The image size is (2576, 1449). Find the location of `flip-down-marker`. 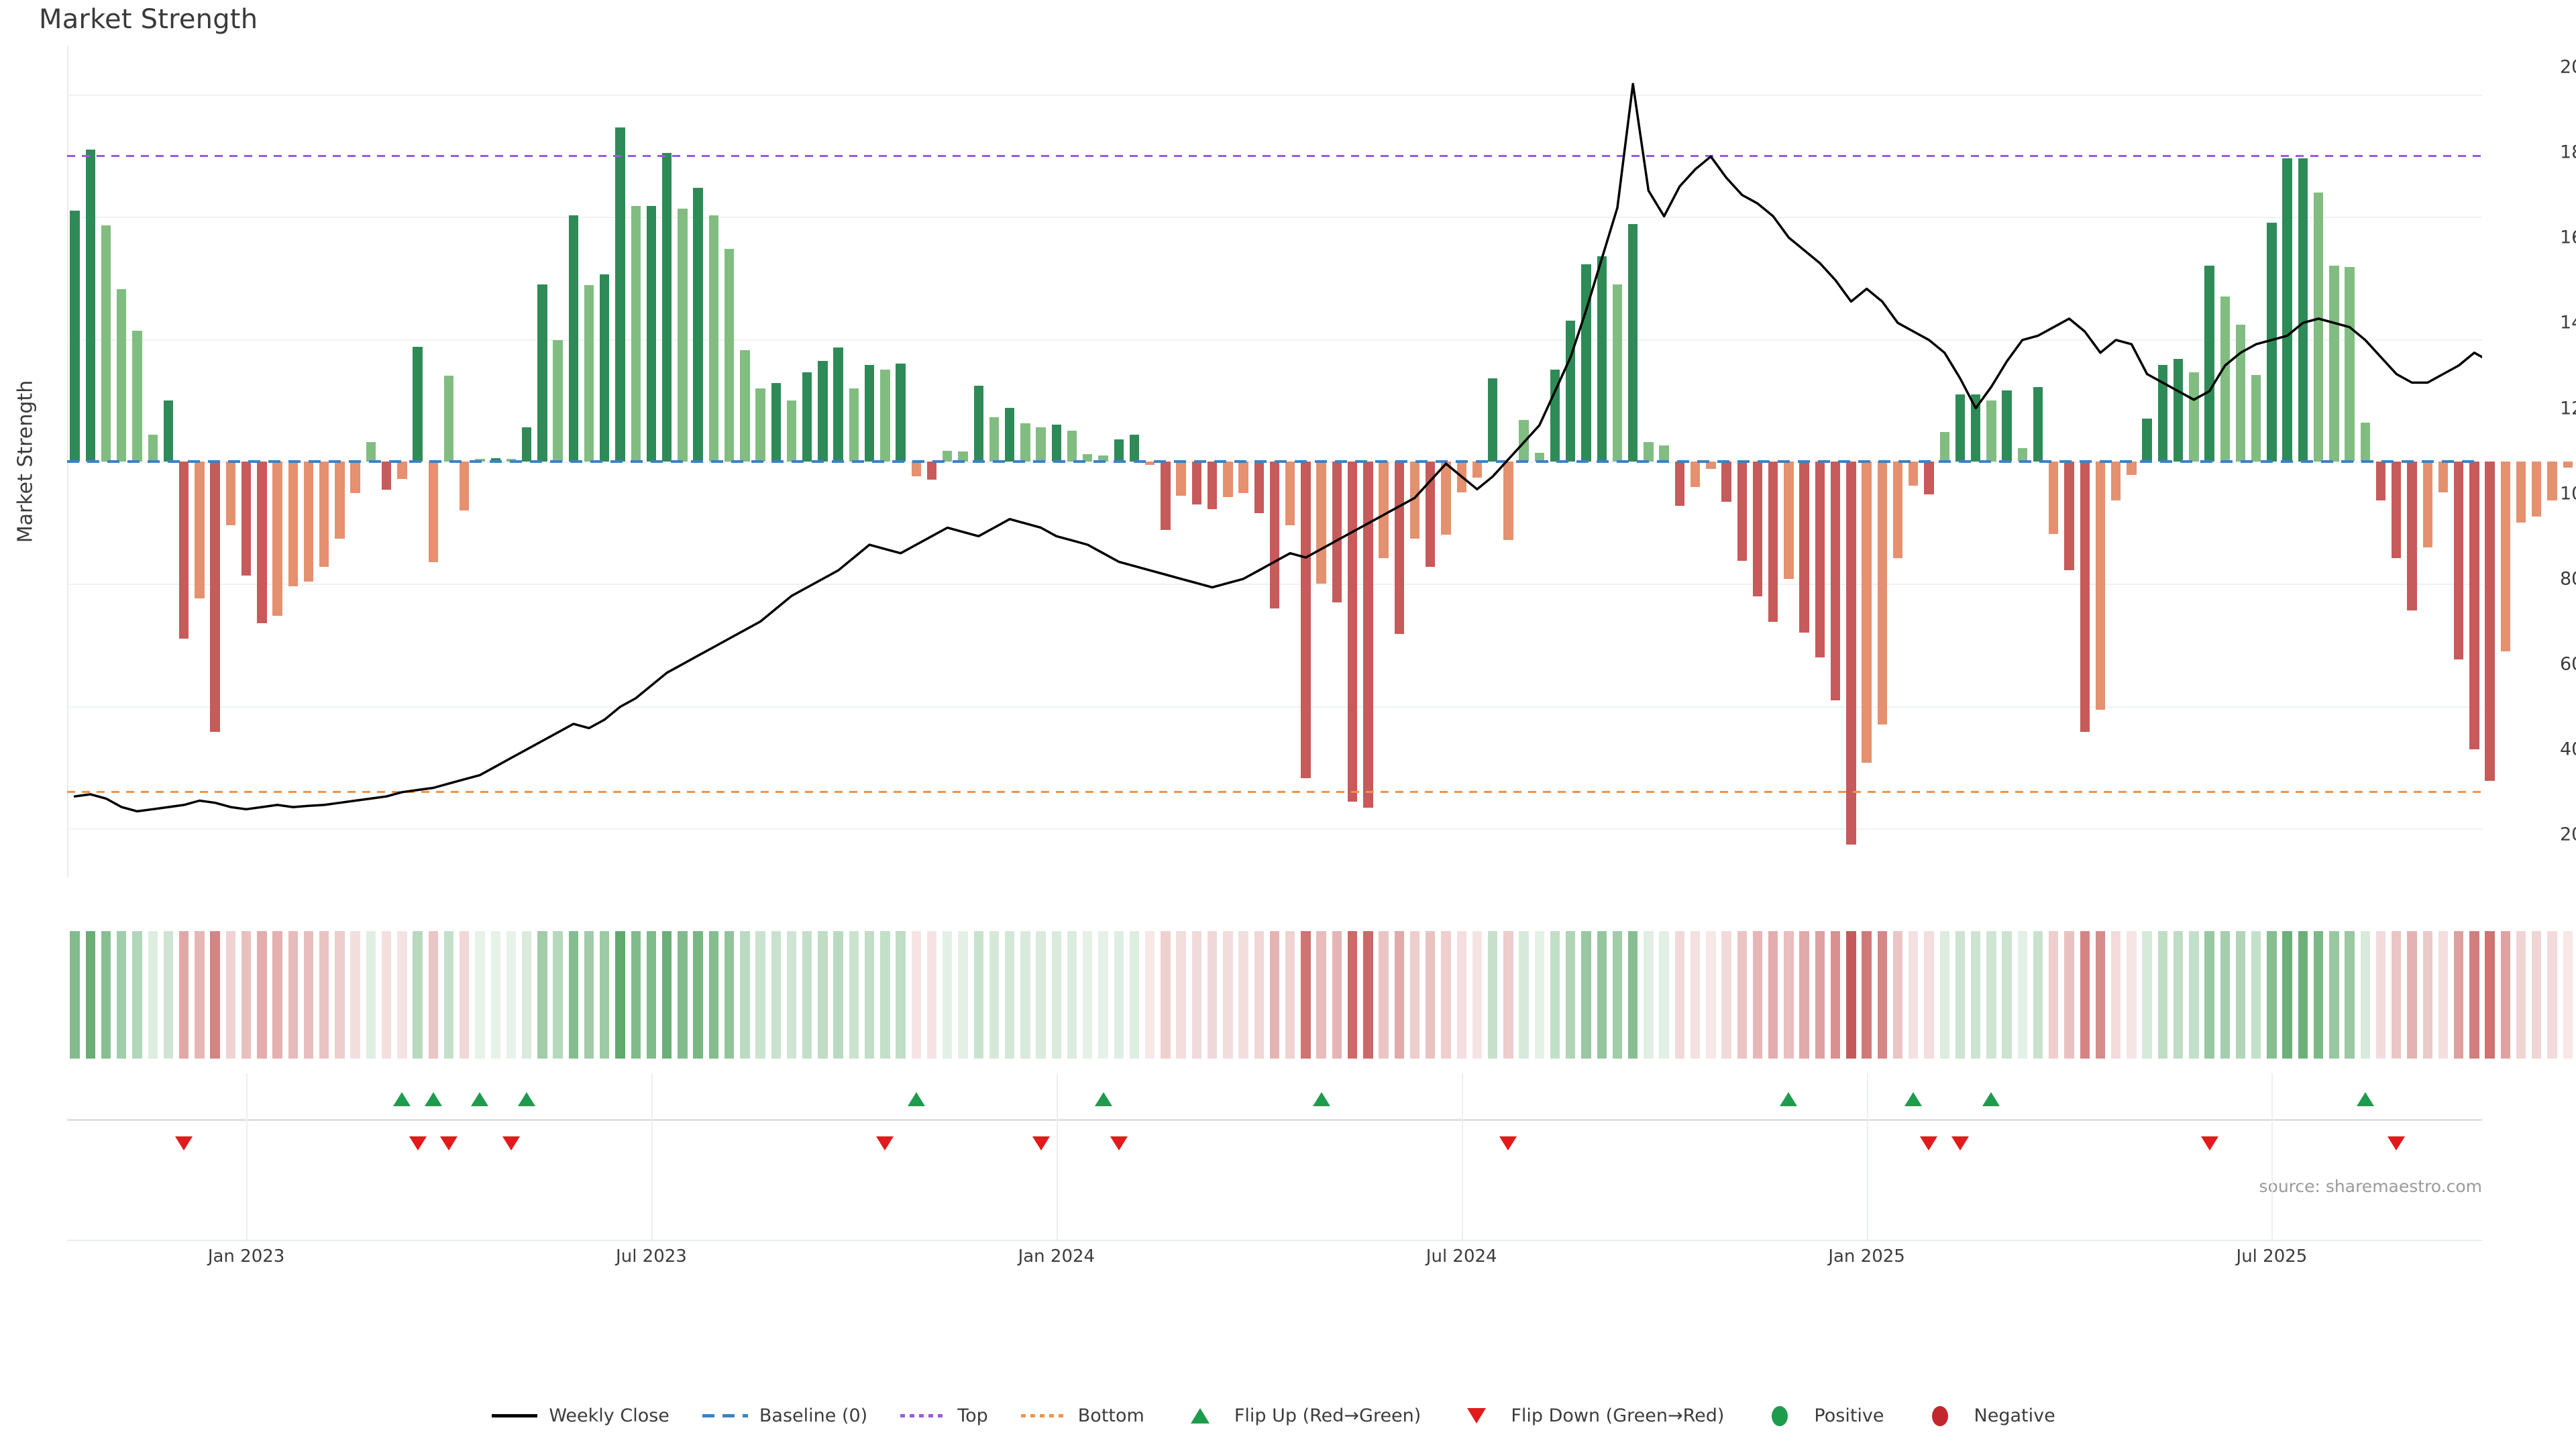

flip-down-marker is located at coordinates (1929, 1143).